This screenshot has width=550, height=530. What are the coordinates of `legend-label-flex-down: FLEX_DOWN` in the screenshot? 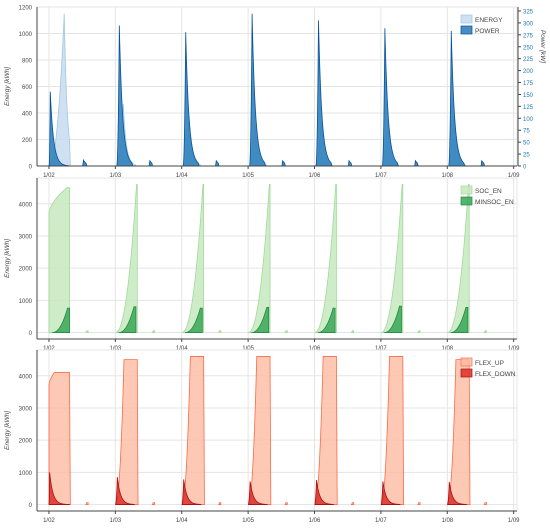 It's located at (495, 374).